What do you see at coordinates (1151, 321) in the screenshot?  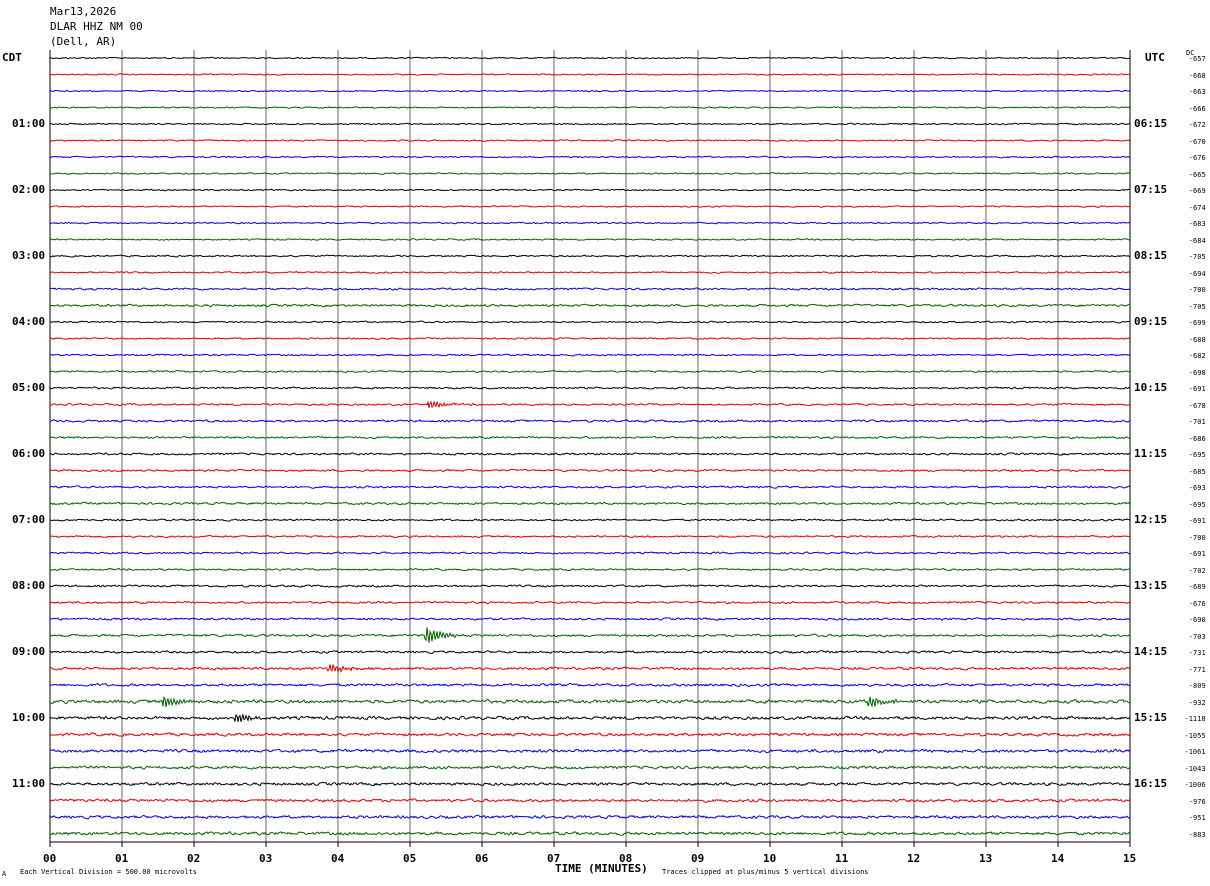 I see `right-time-label: 09:15` at bounding box center [1151, 321].